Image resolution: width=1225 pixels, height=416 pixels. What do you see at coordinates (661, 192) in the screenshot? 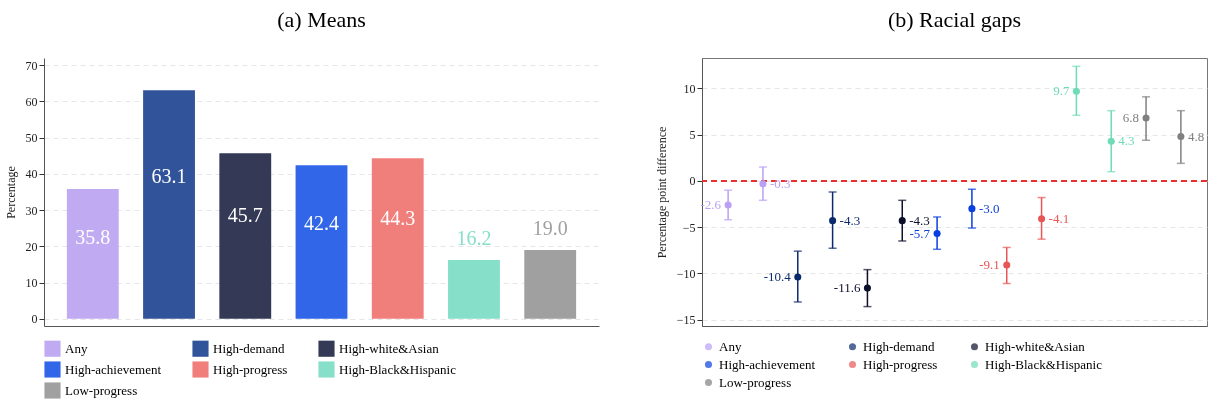
I see `y-axis-title: Percentage point difference` at bounding box center [661, 192].